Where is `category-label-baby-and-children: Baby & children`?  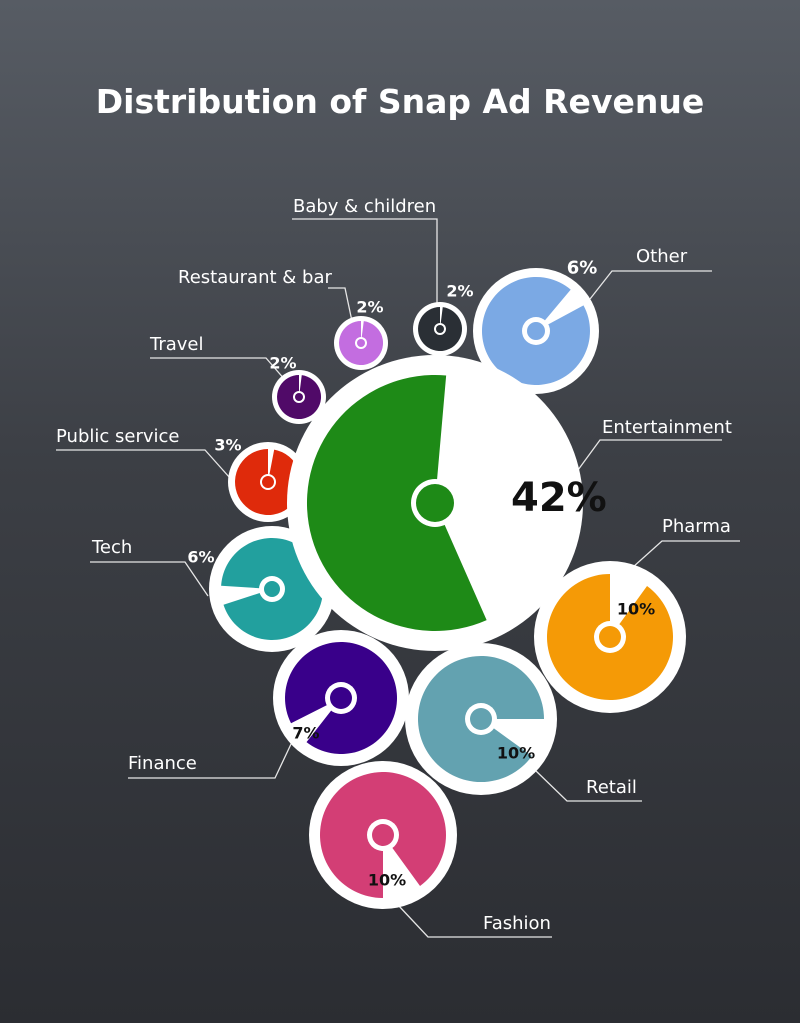 category-label-baby-and-children: Baby & children is located at coordinates (364, 206).